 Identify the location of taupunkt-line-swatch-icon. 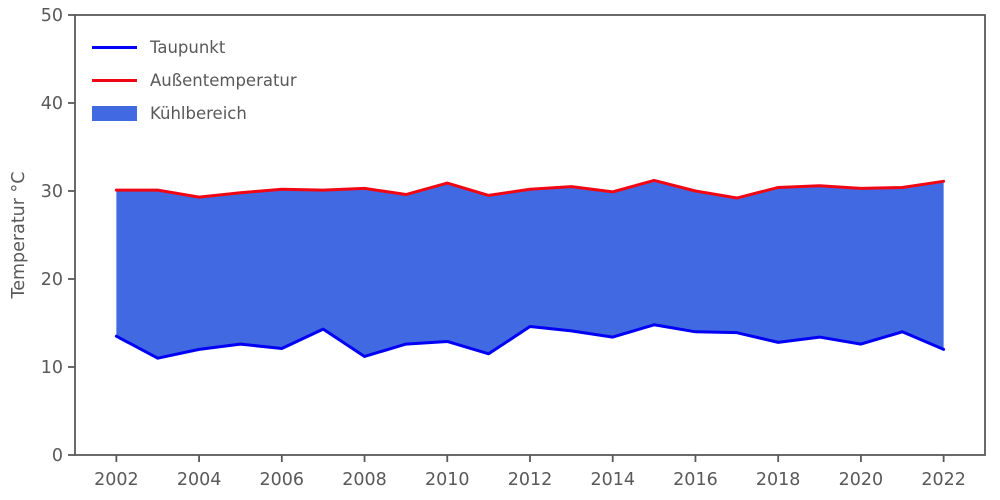
(114, 47).